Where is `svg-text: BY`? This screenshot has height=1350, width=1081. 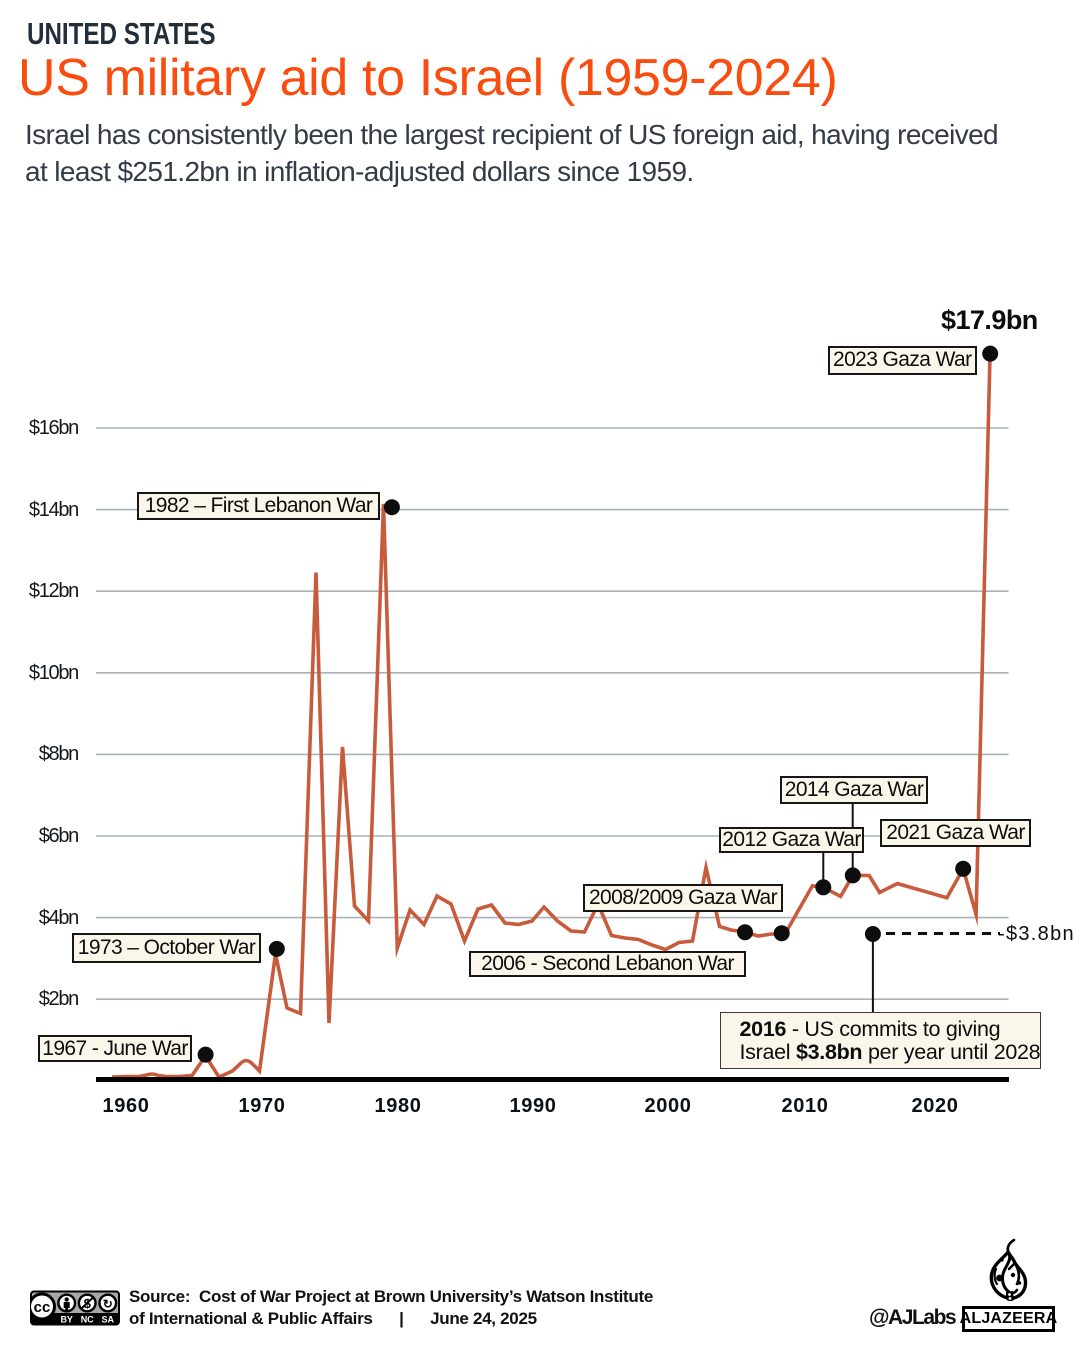 svg-text: BY is located at coordinates (66, 1320).